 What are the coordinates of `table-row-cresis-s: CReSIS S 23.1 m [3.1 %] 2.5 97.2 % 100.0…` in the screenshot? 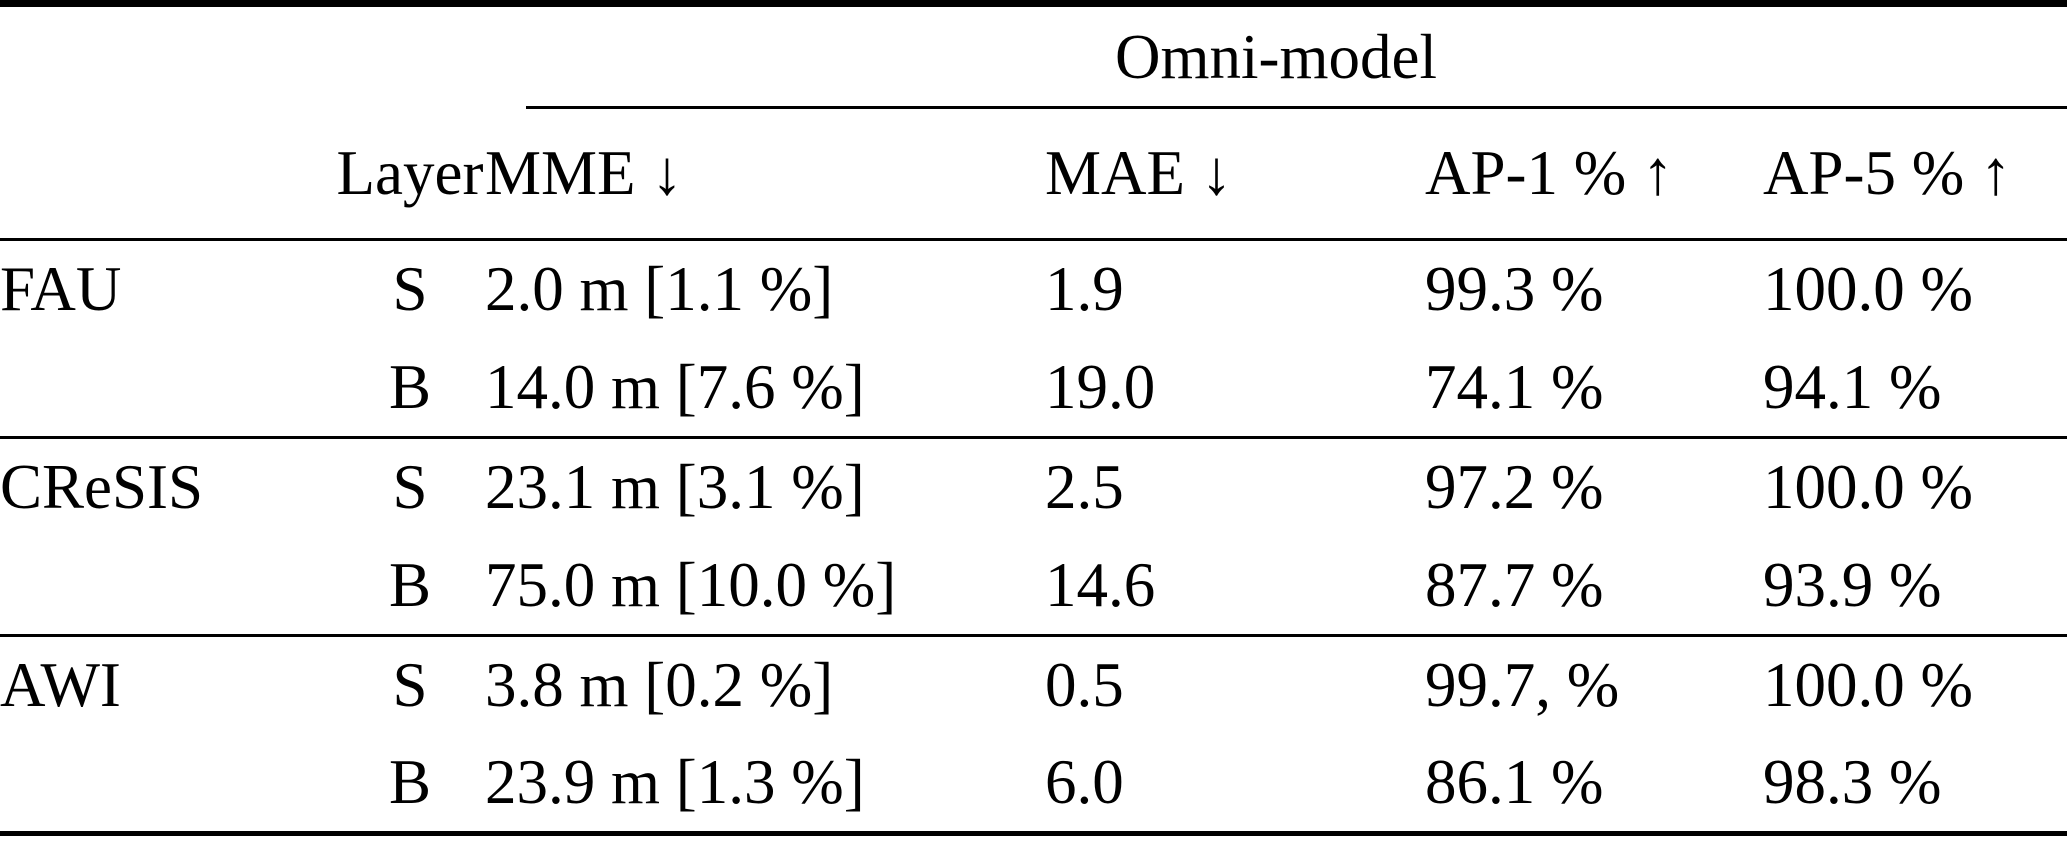 It's located at (1033, 487).